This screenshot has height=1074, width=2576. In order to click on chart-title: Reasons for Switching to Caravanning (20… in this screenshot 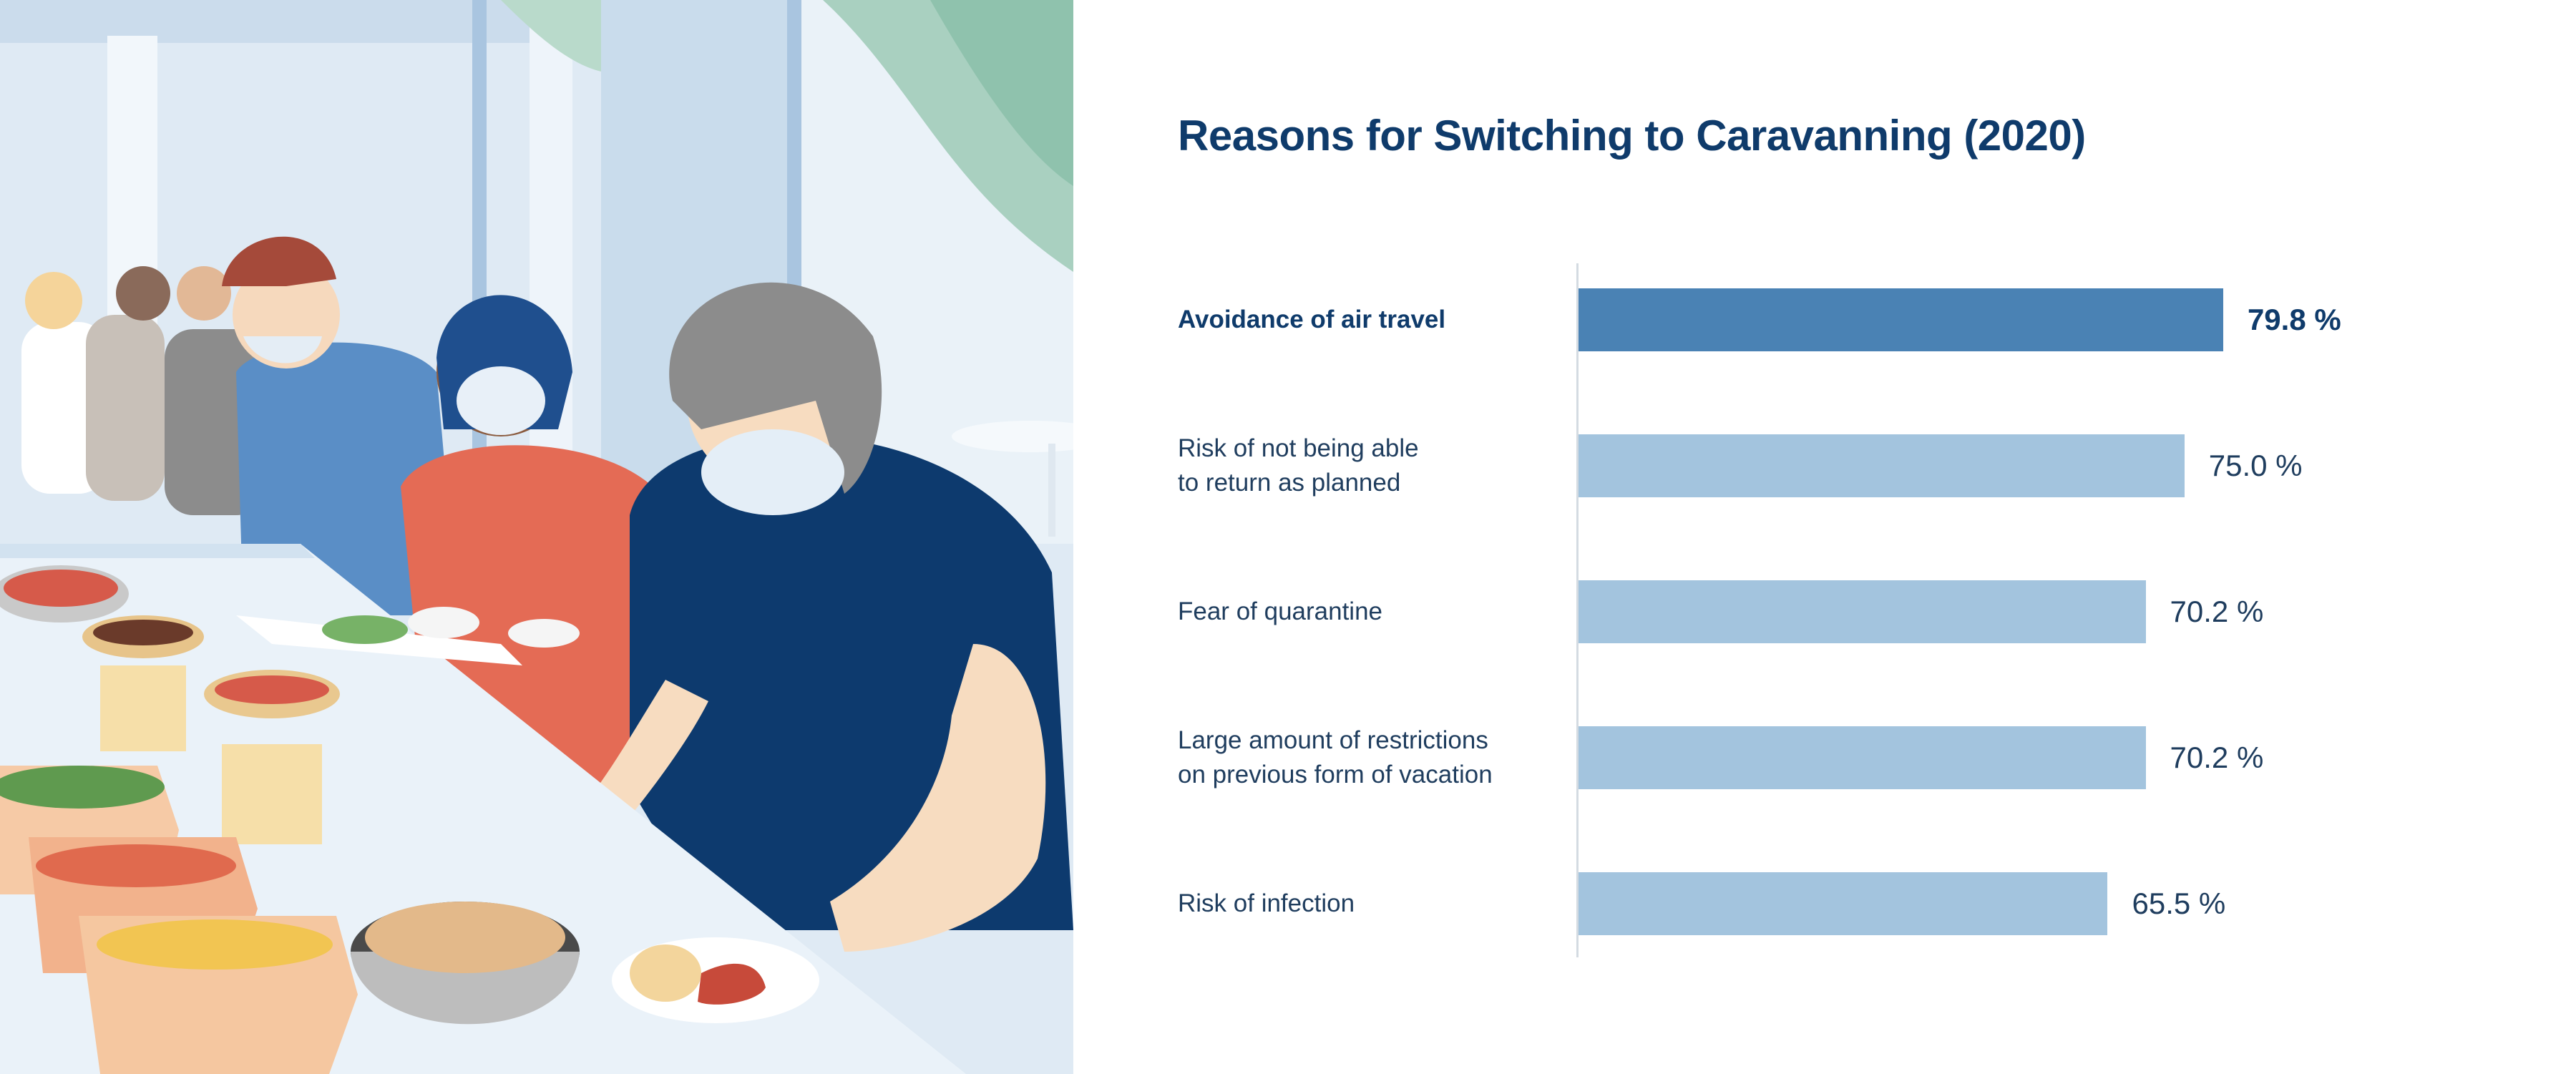, I will do `click(1632, 136)`.